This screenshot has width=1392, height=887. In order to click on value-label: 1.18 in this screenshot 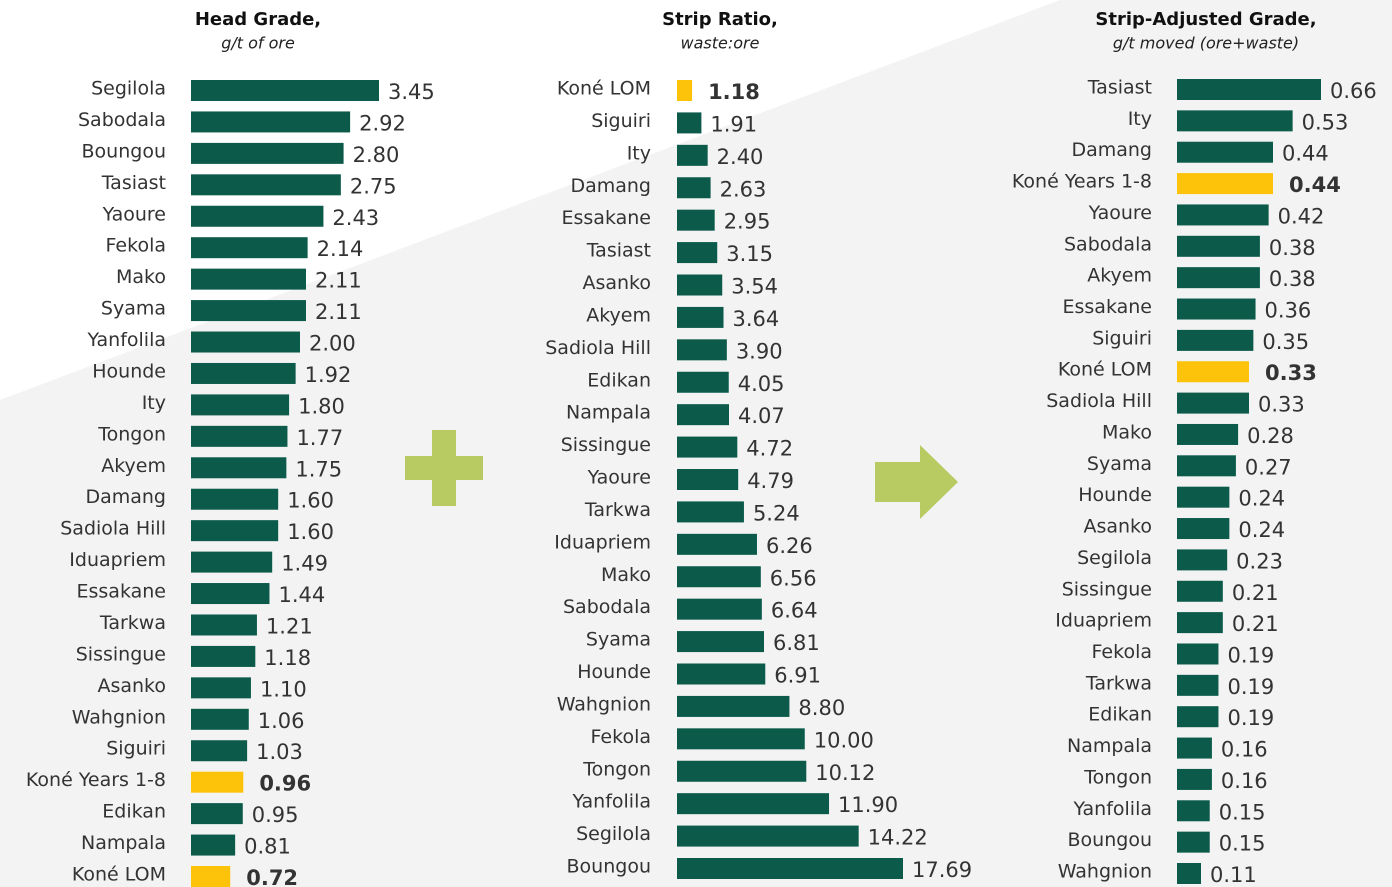, I will do `click(287, 658)`.